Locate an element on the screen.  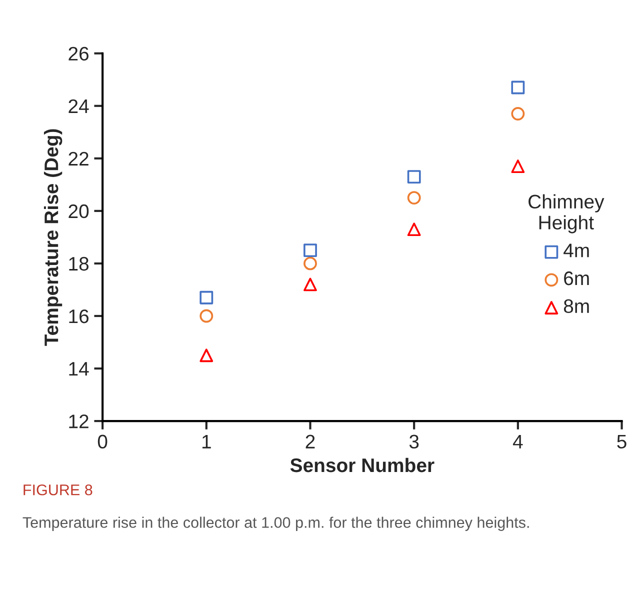
legend-label: 4m is located at coordinates (576, 251).